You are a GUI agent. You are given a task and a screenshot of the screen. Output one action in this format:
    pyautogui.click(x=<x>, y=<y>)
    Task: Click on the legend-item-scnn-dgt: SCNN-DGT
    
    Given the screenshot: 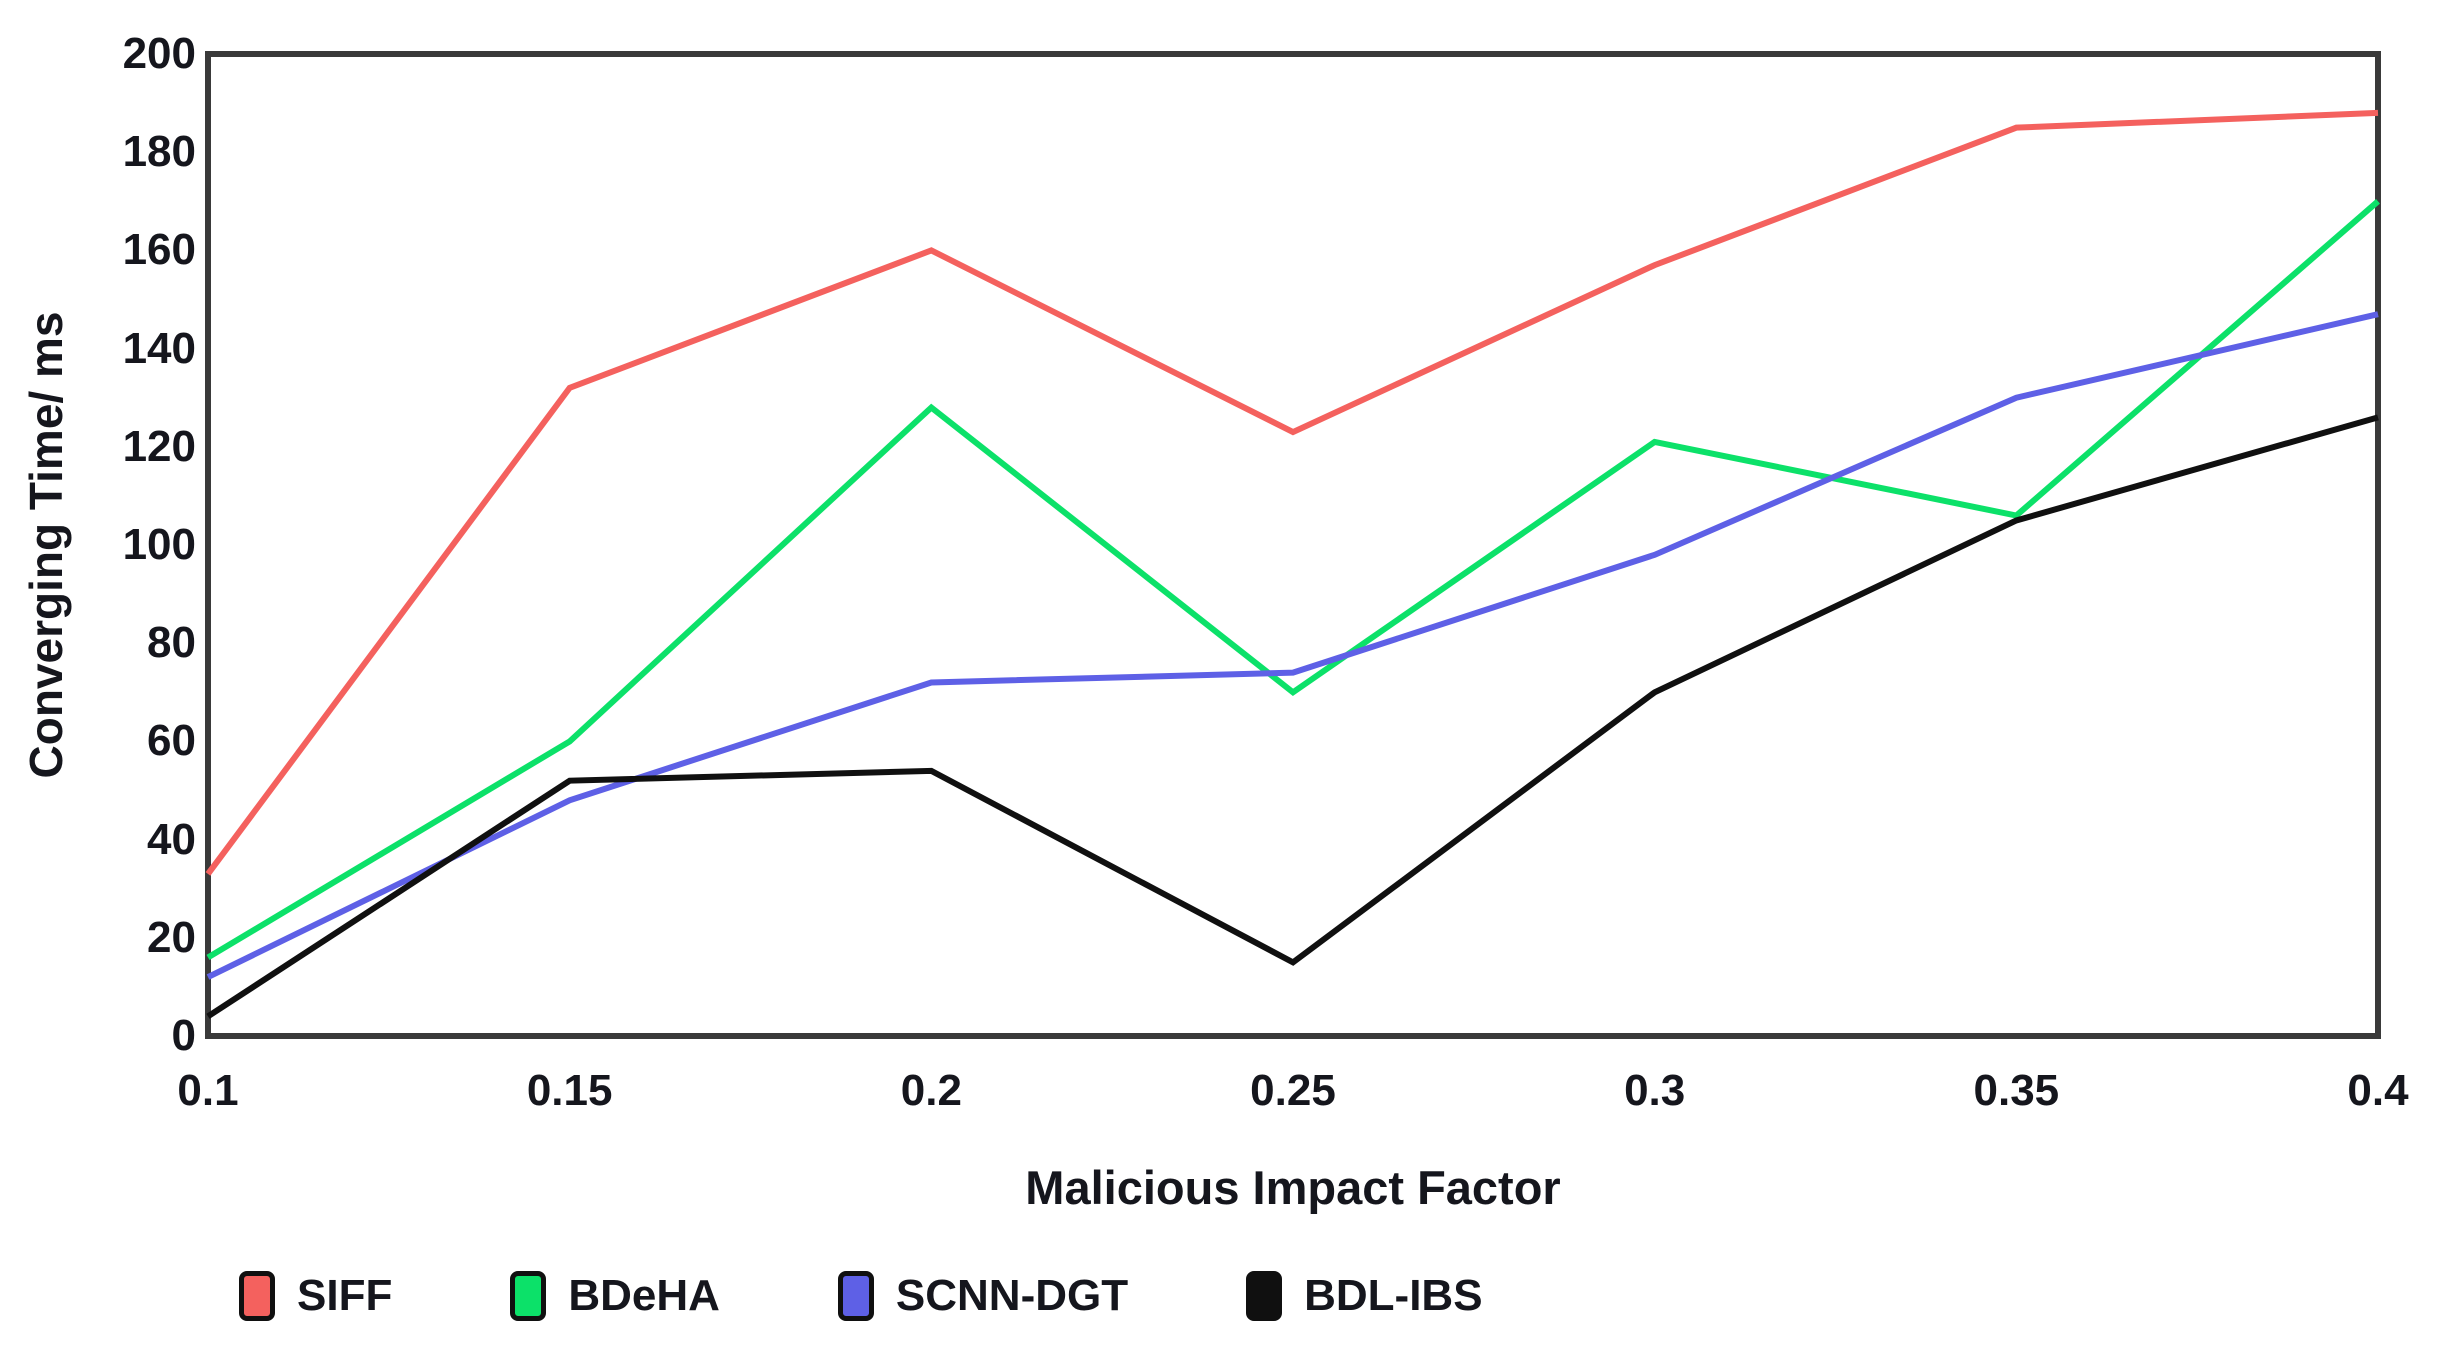 What is the action you would take?
    pyautogui.click(x=983, y=1296)
    